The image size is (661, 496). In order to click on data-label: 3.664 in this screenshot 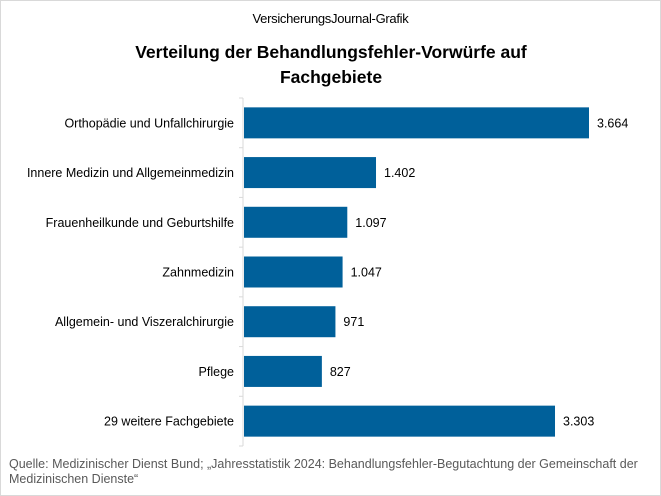, I will do `click(612, 123)`.